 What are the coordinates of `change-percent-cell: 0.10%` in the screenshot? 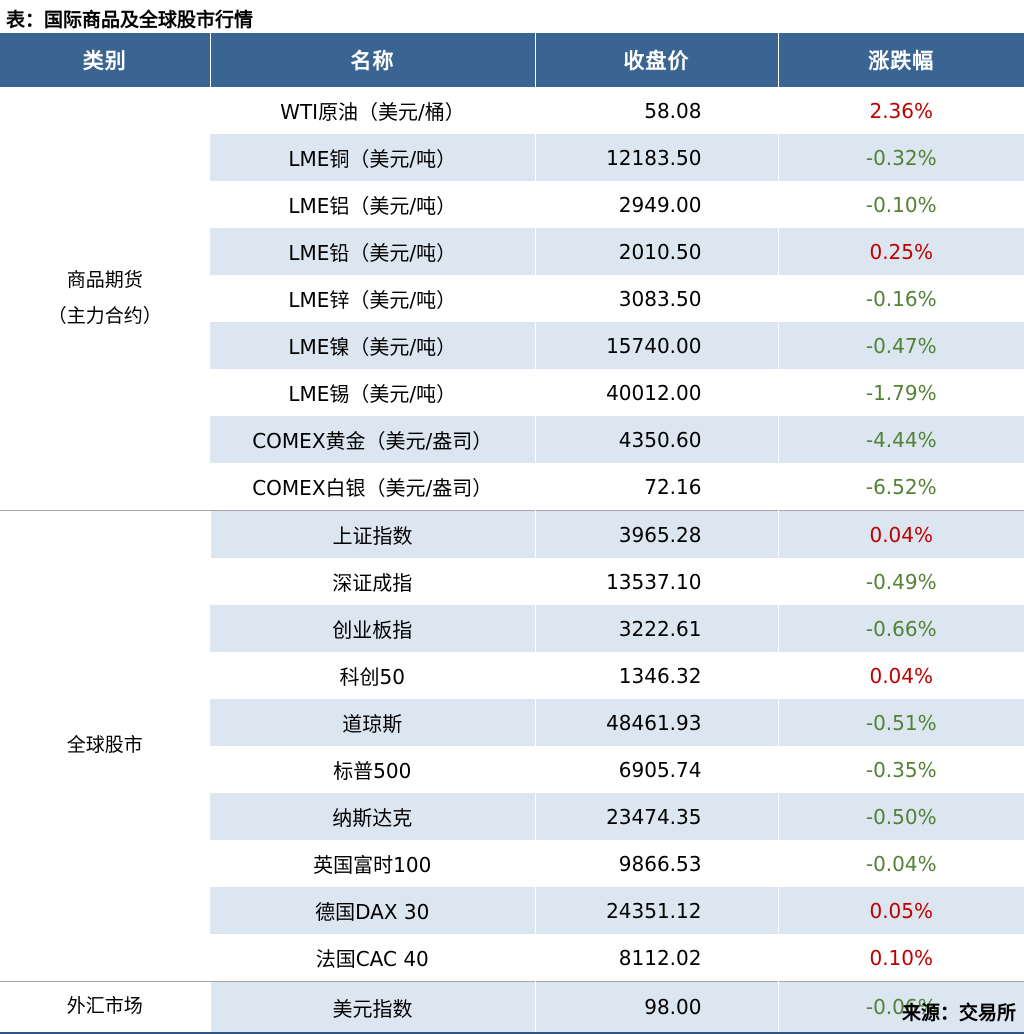 It's located at (900, 958).